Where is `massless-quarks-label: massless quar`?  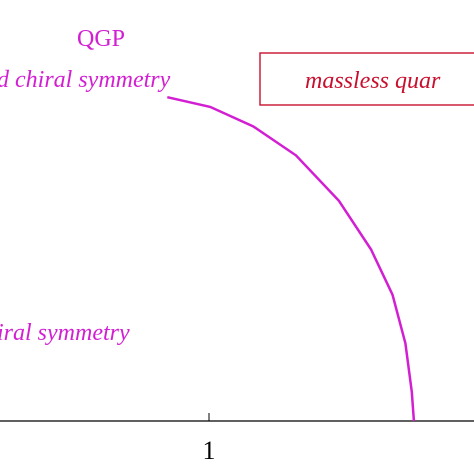
massless-quarks-label: massless quar is located at coordinates (373, 81).